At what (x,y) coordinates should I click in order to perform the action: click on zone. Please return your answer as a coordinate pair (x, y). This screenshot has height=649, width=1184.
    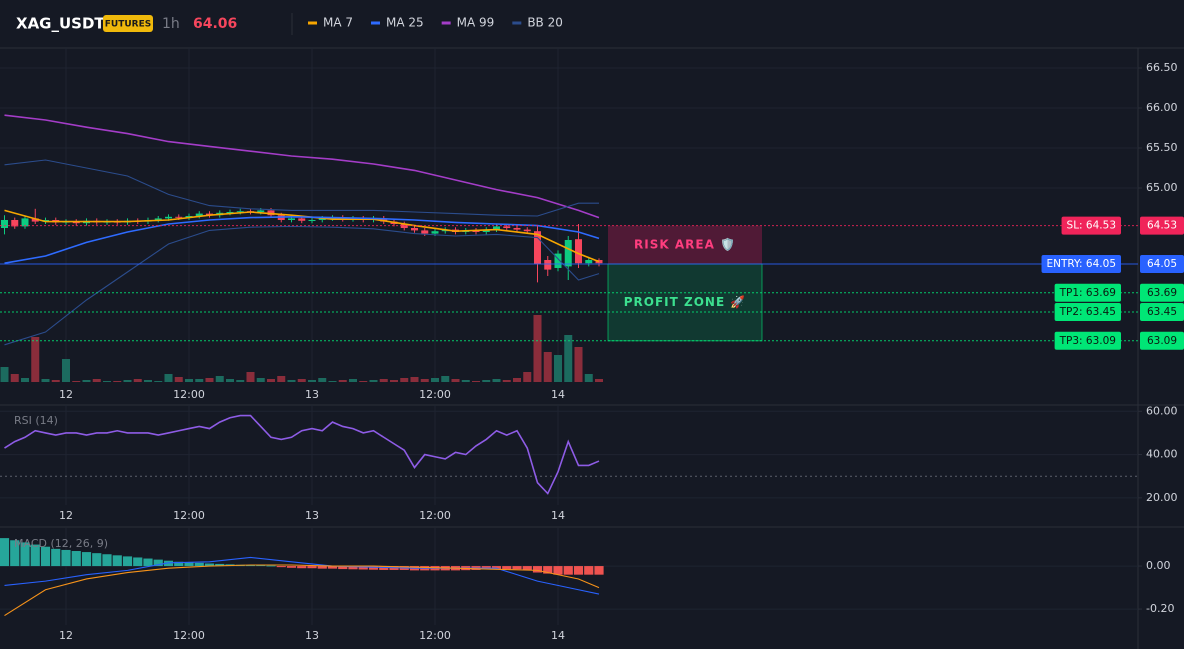
    Looking at the image, I should click on (685, 244).